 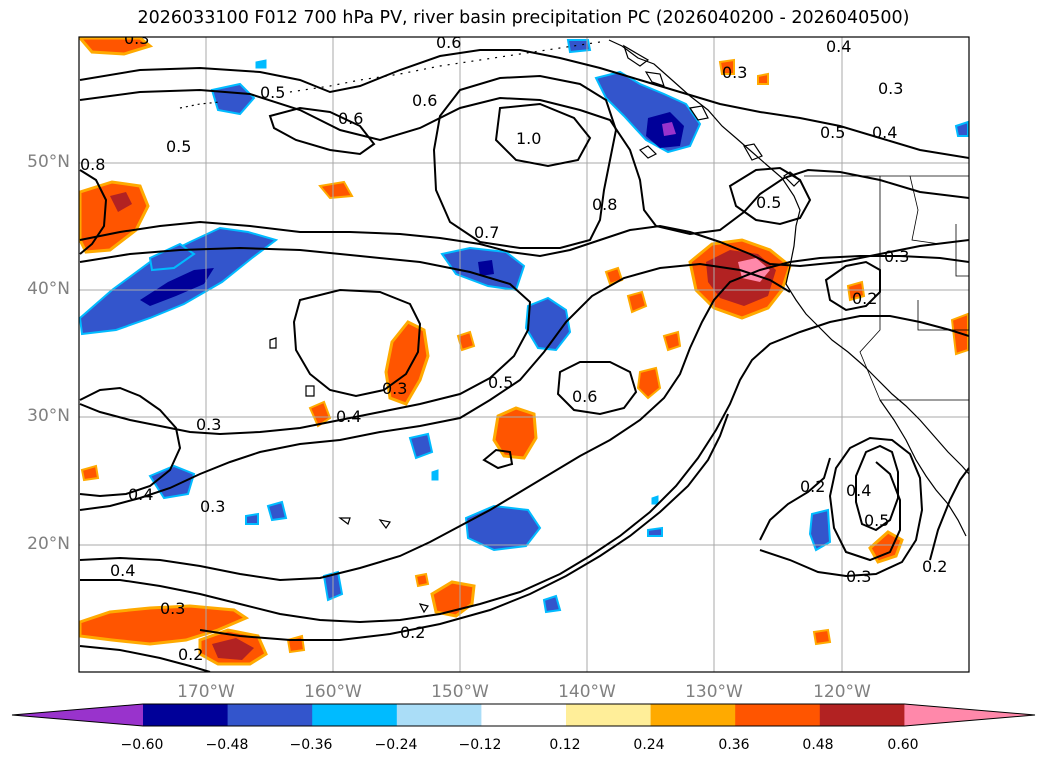 What do you see at coordinates (311, 745) in the screenshot?
I see `colorbar-tick-label: −0.36` at bounding box center [311, 745].